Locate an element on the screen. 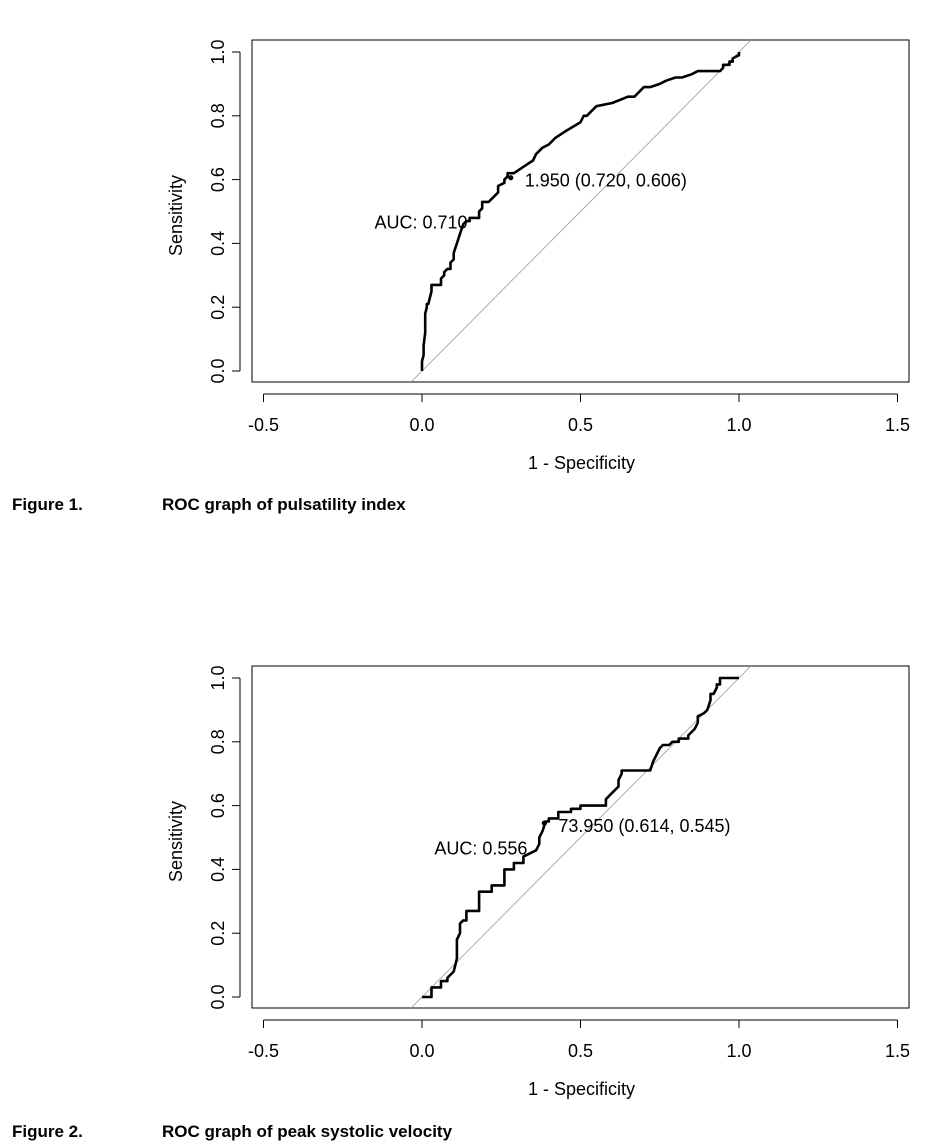 This screenshot has height=1146, width=938. threshold-label: 1.950 (0.720, 0.606) is located at coordinates (606, 181).